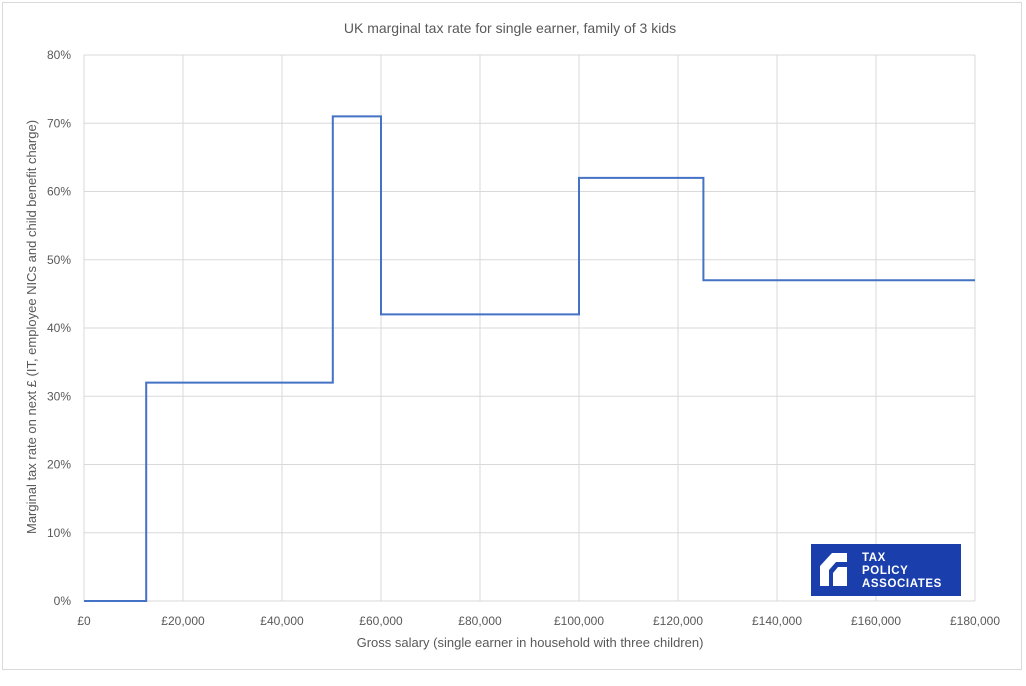  What do you see at coordinates (84, 621) in the screenshot?
I see `x-tick-label: £0` at bounding box center [84, 621].